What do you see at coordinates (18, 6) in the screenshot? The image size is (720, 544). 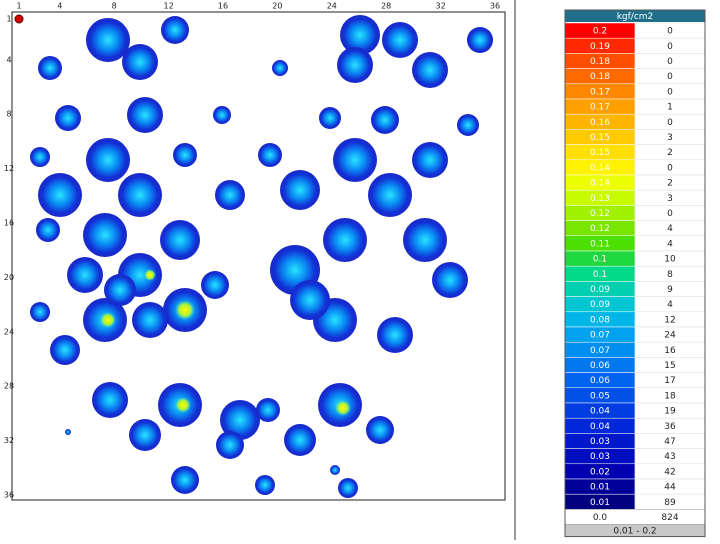 I see `top-tick-label: 1` at bounding box center [18, 6].